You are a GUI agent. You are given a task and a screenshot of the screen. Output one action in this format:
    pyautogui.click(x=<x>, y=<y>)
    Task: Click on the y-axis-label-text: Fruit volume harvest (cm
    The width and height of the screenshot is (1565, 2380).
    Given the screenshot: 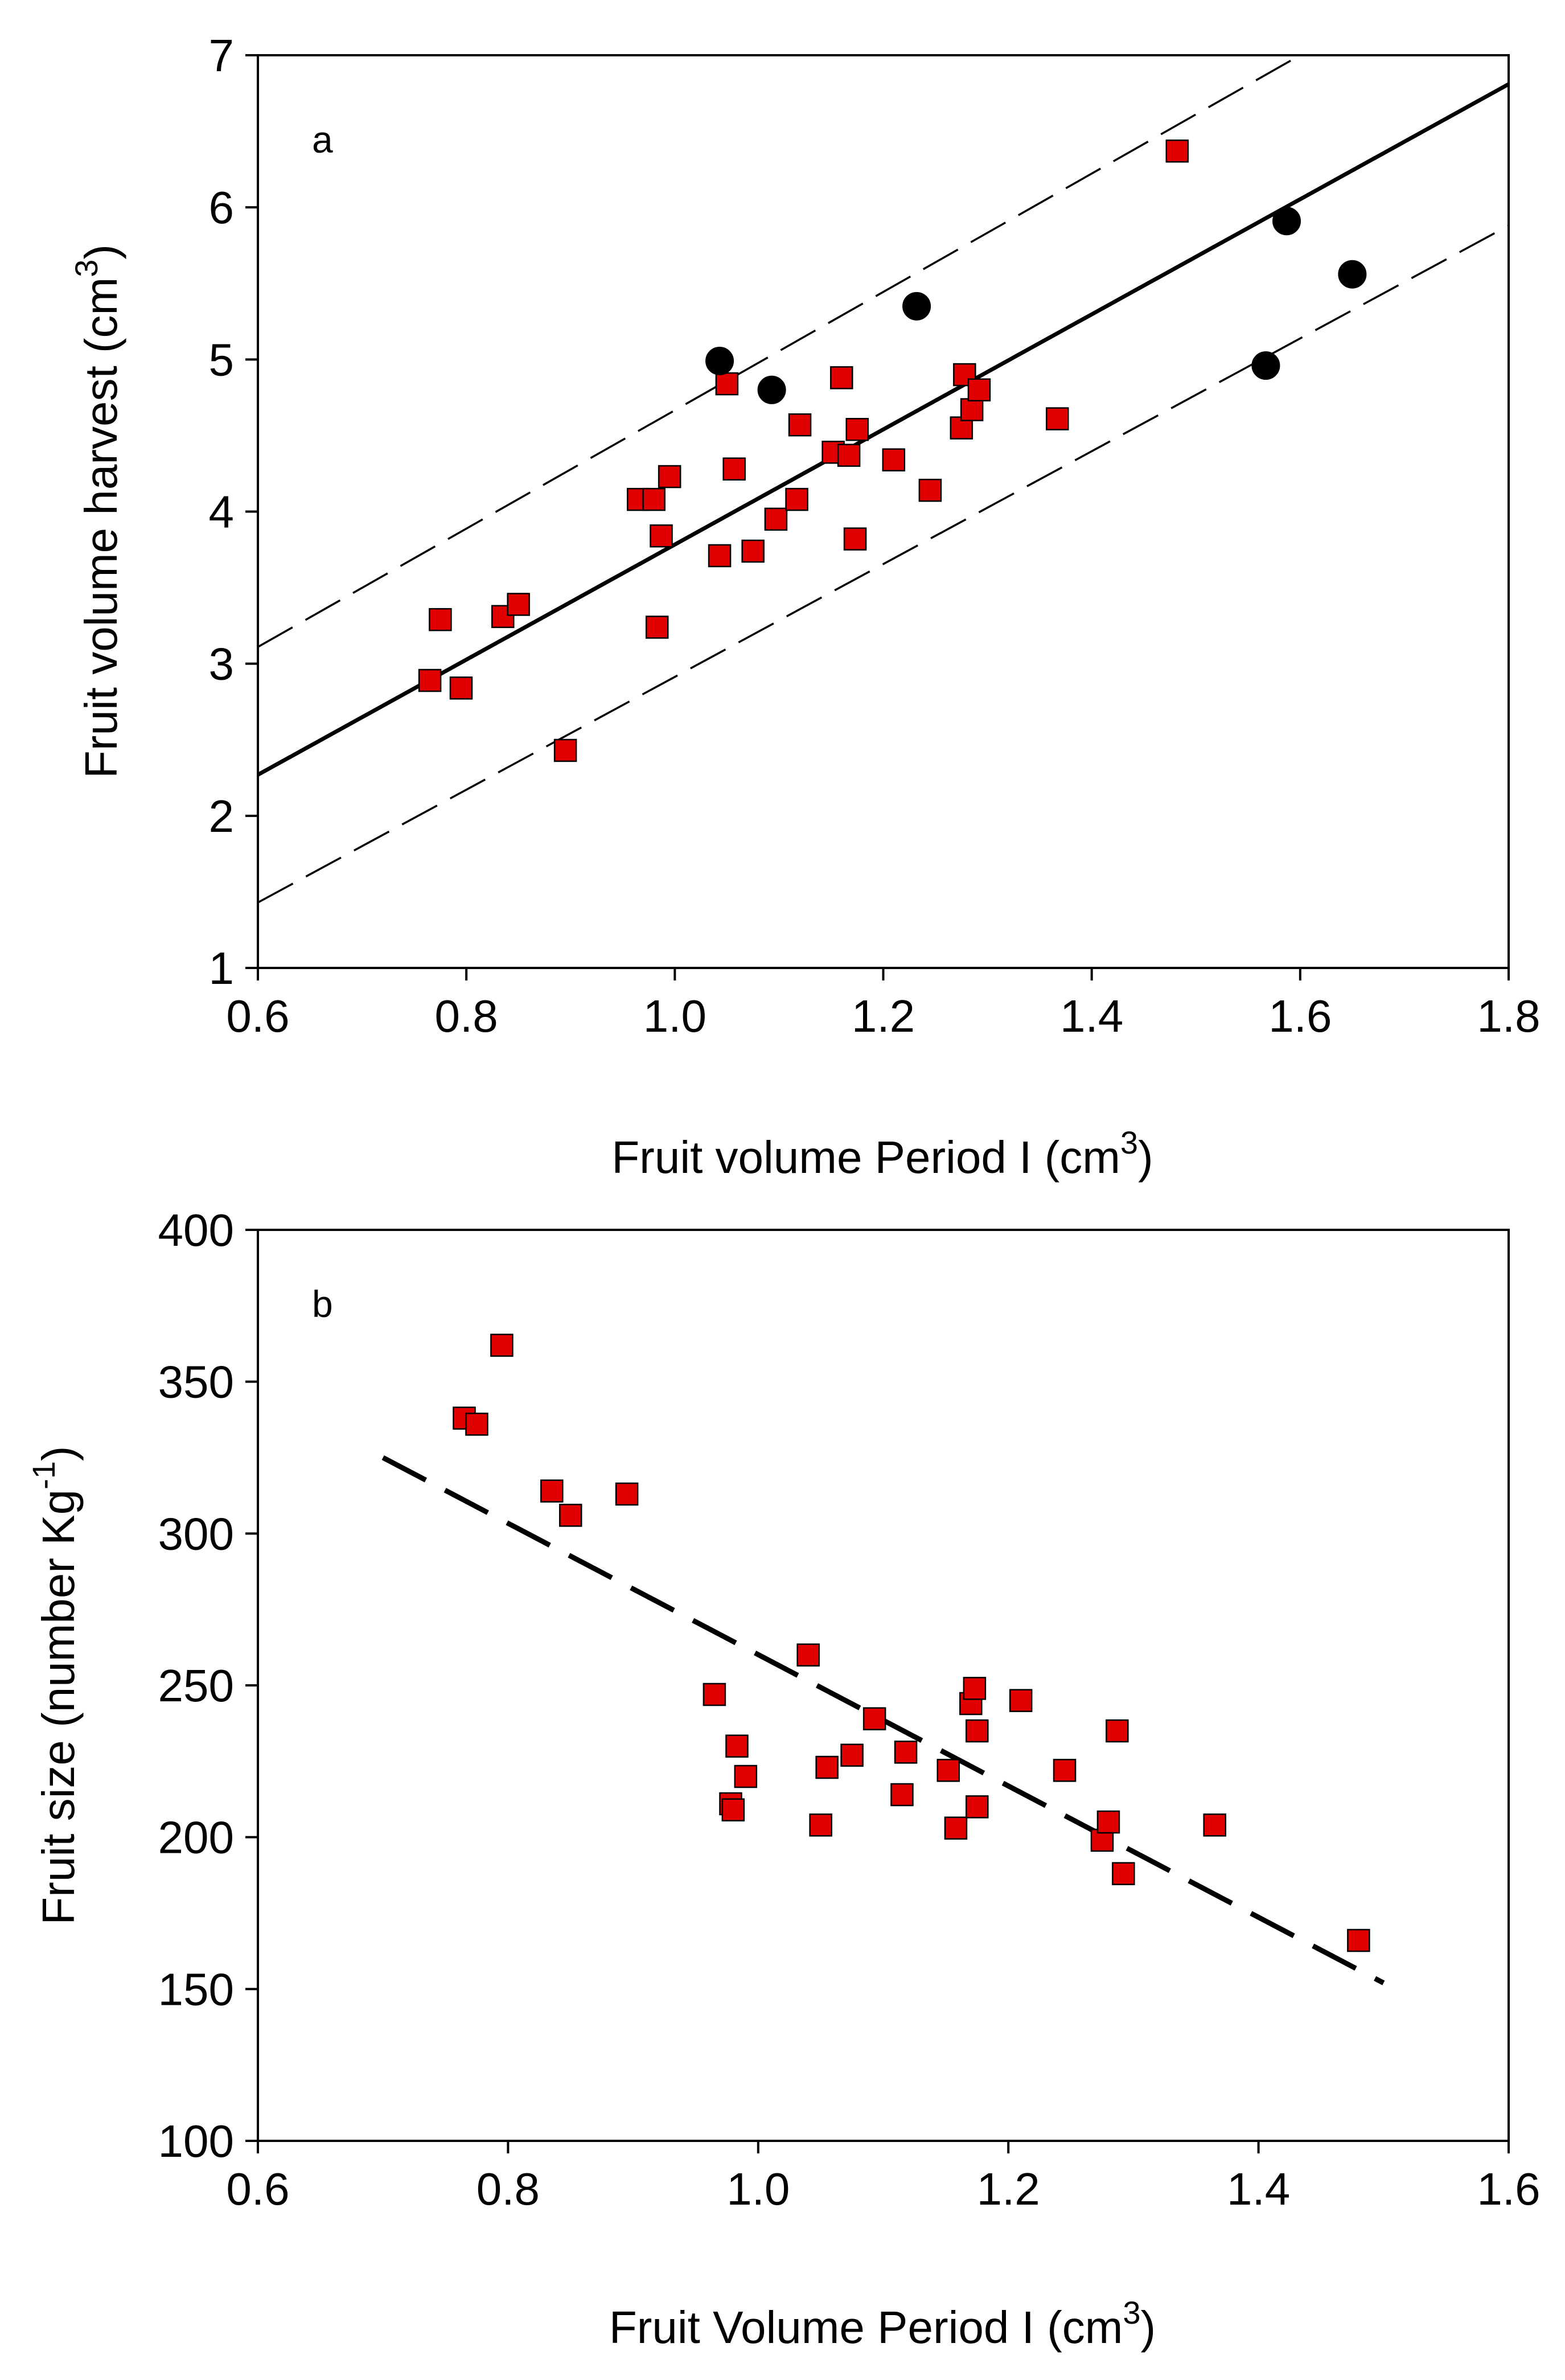 What is the action you would take?
    pyautogui.click(x=101, y=527)
    